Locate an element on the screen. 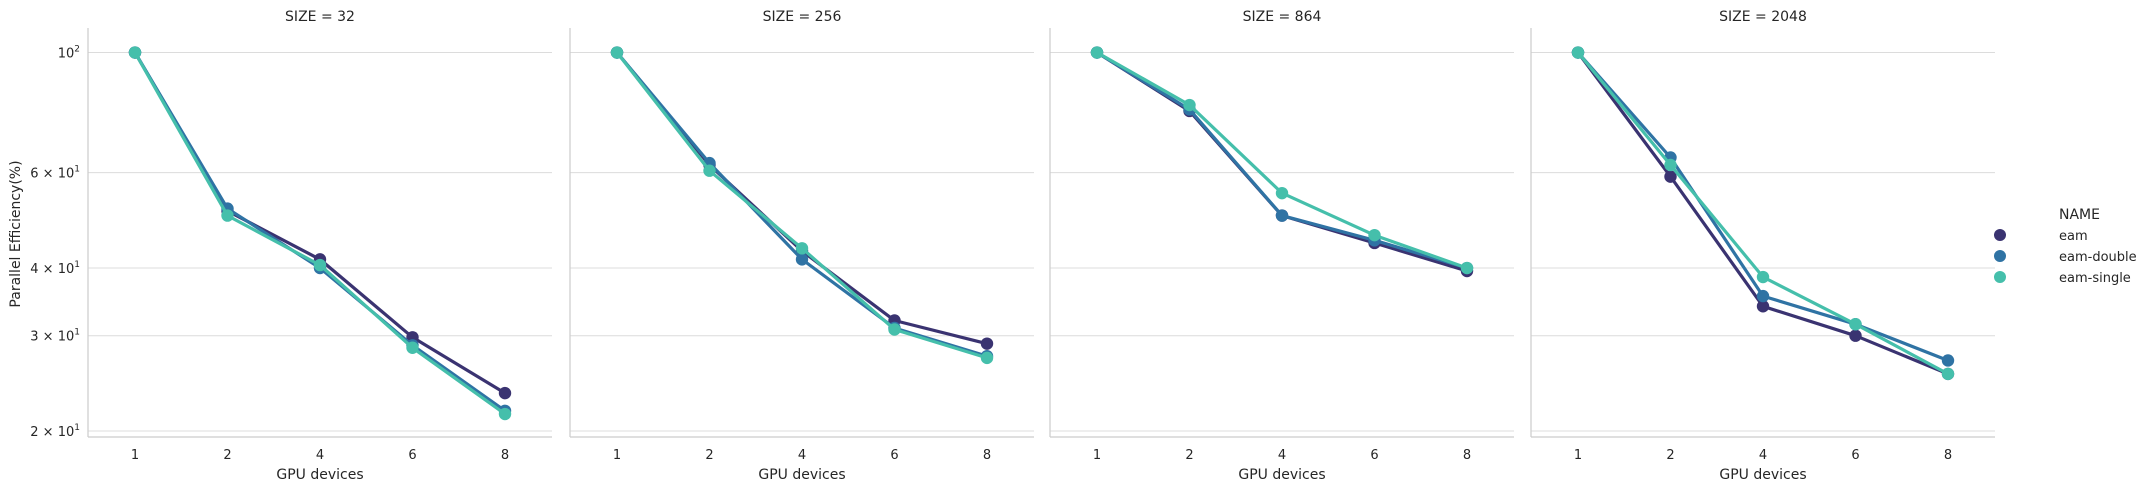 This screenshot has width=2148, height=489. y-tick-label: 102 is located at coordinates (69, 53).